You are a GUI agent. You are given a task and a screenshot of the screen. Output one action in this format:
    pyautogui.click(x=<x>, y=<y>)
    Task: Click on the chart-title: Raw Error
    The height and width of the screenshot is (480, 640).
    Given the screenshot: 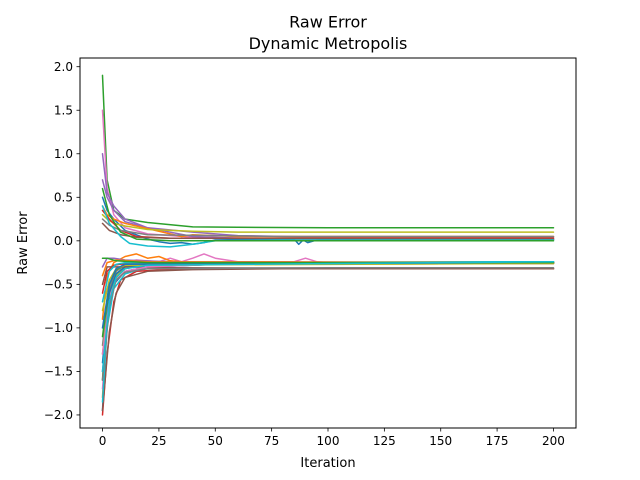 What is the action you would take?
    pyautogui.click(x=328, y=22)
    